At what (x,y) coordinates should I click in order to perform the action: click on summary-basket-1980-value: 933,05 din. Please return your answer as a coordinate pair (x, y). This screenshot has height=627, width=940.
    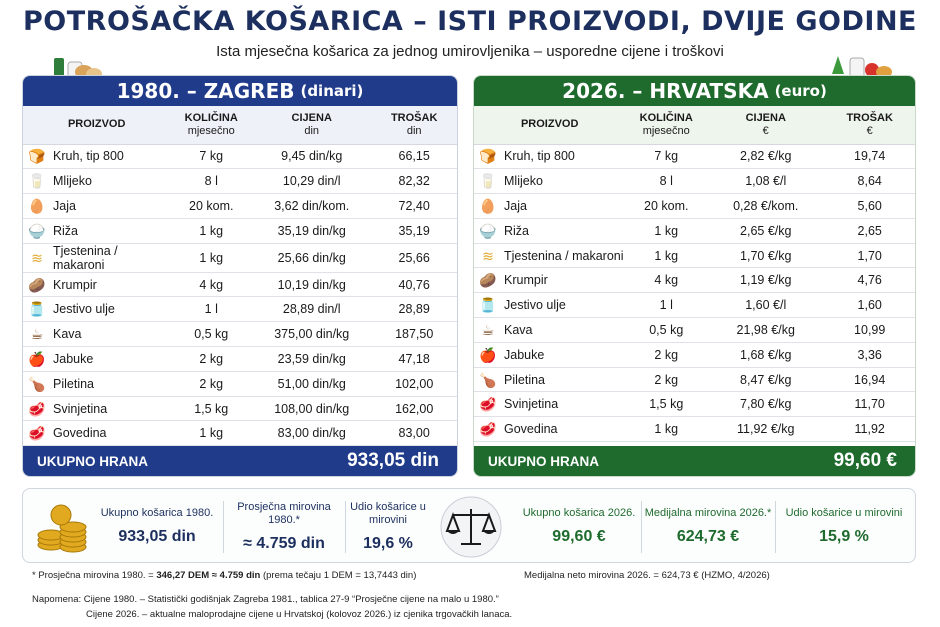
    Looking at the image, I should click on (157, 536).